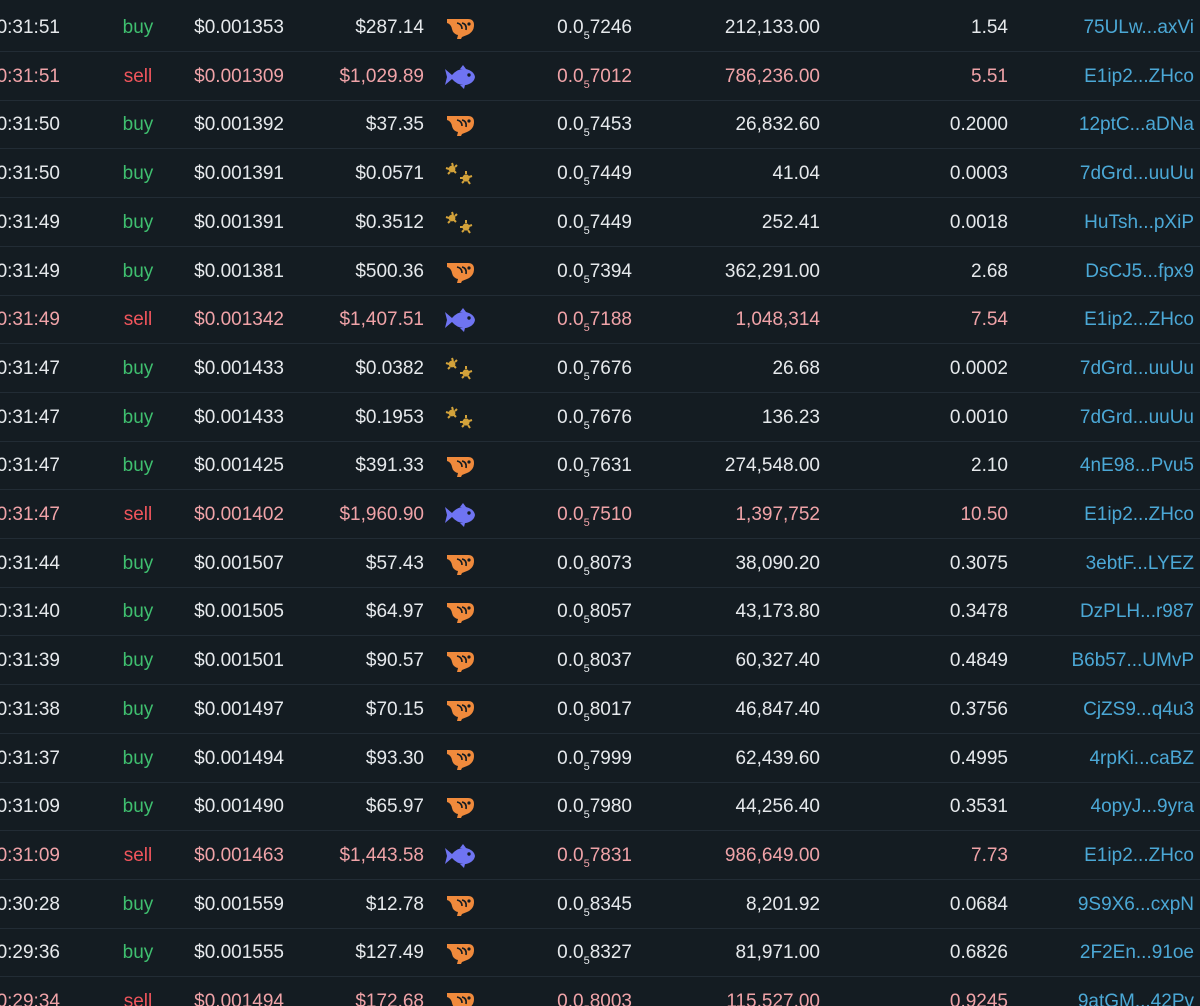 This screenshot has height=1006, width=1200. I want to click on trade-token-amount: 26,832.60, so click(777, 125).